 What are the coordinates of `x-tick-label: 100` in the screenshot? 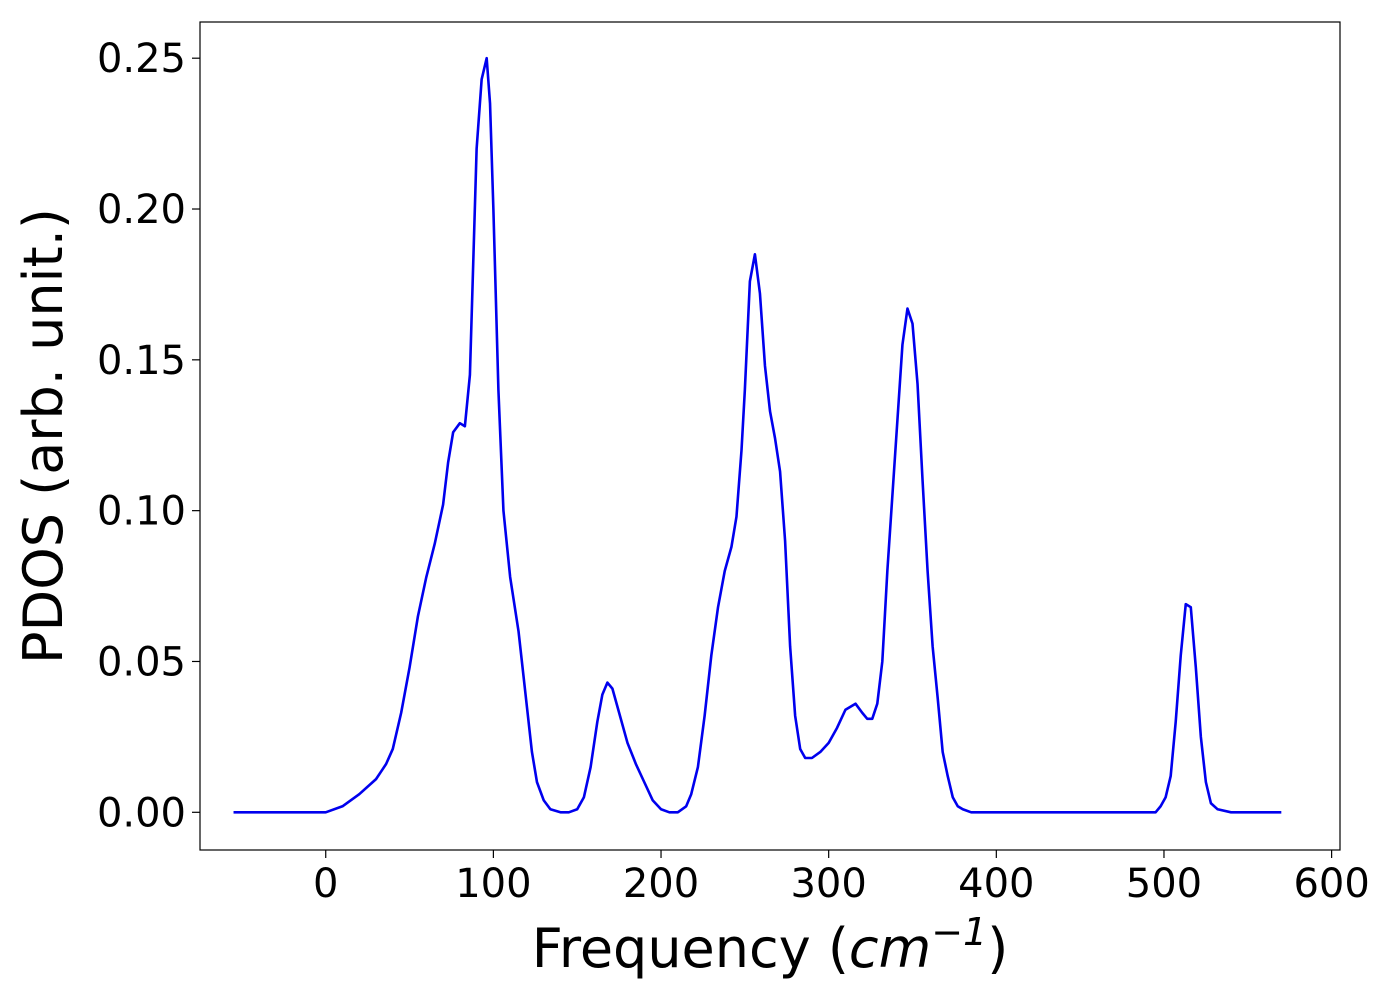 It's located at (493, 884).